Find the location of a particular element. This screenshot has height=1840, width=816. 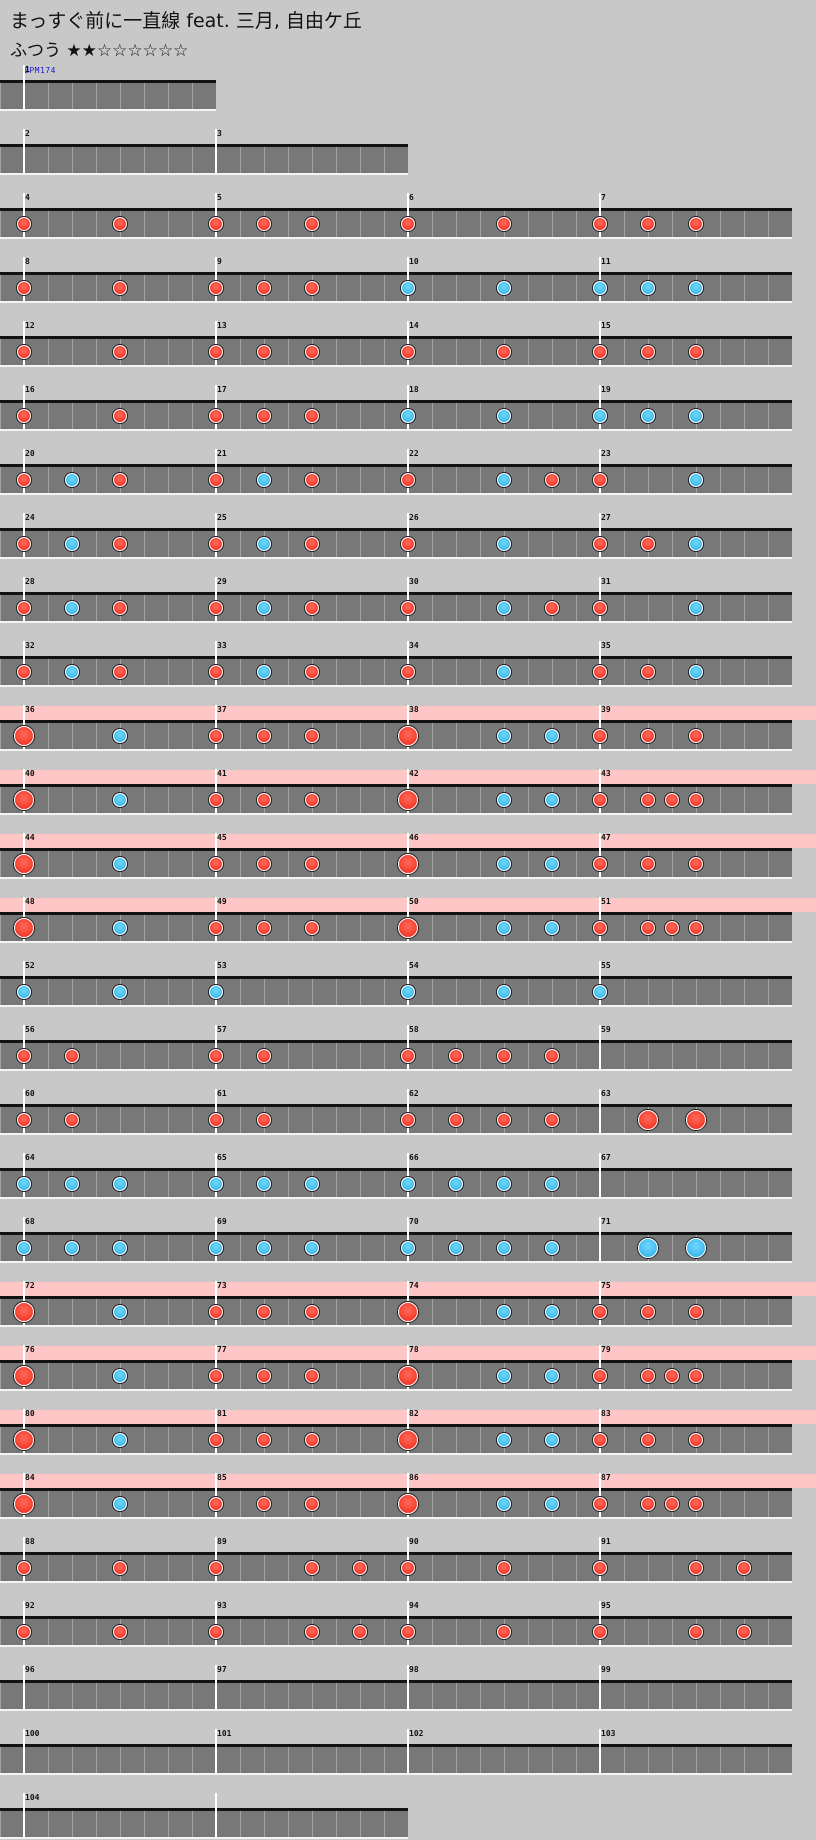

measure-number: 91 is located at coordinates (606, 1541).